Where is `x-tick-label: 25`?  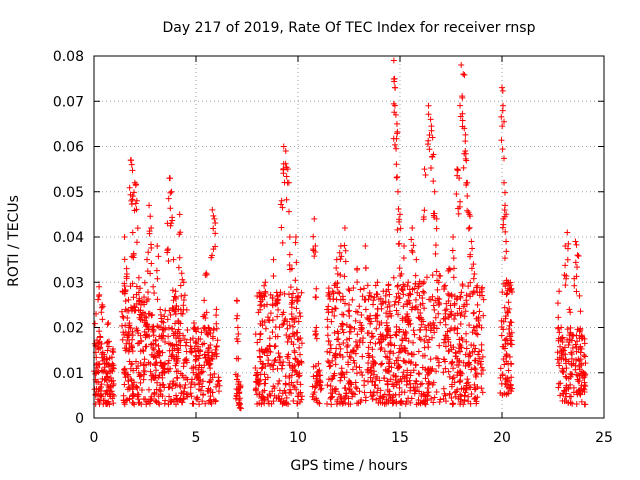
x-tick-label: 25 is located at coordinates (604, 438).